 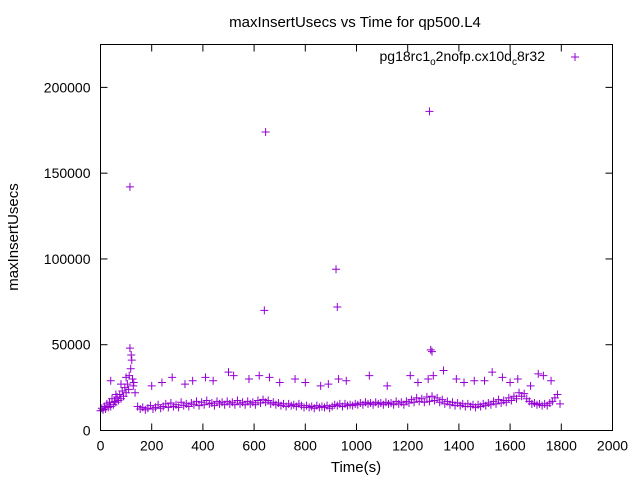 I want to click on x-tick-label: 1400, so click(x=458, y=446).